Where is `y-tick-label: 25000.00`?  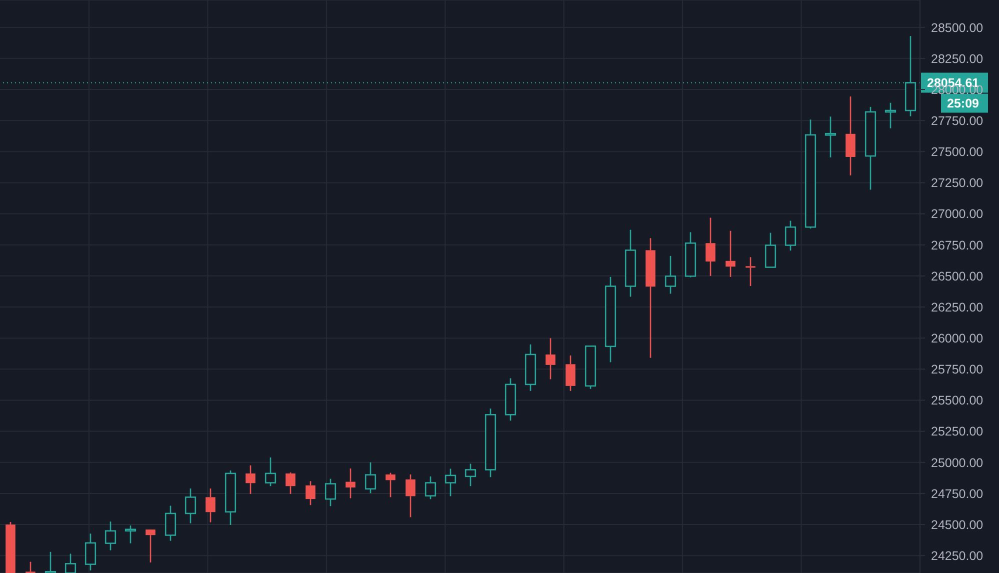
y-tick-label: 25000.00 is located at coordinates (957, 463).